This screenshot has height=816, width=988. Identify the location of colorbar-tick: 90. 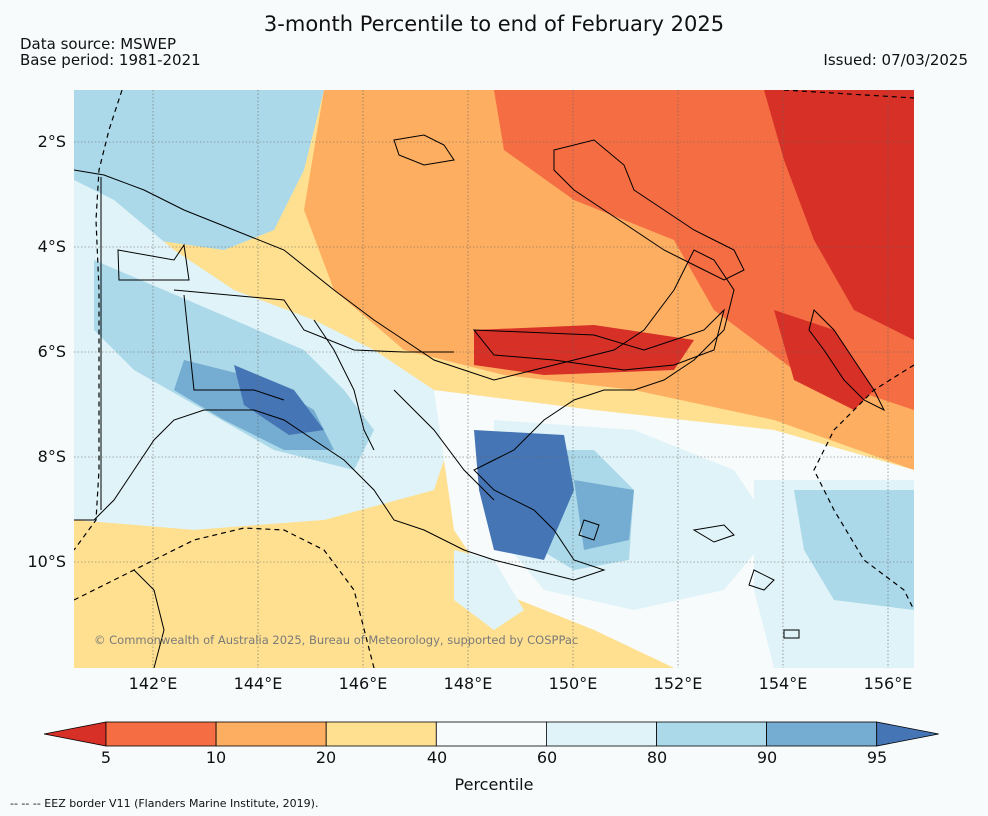
(767, 757).